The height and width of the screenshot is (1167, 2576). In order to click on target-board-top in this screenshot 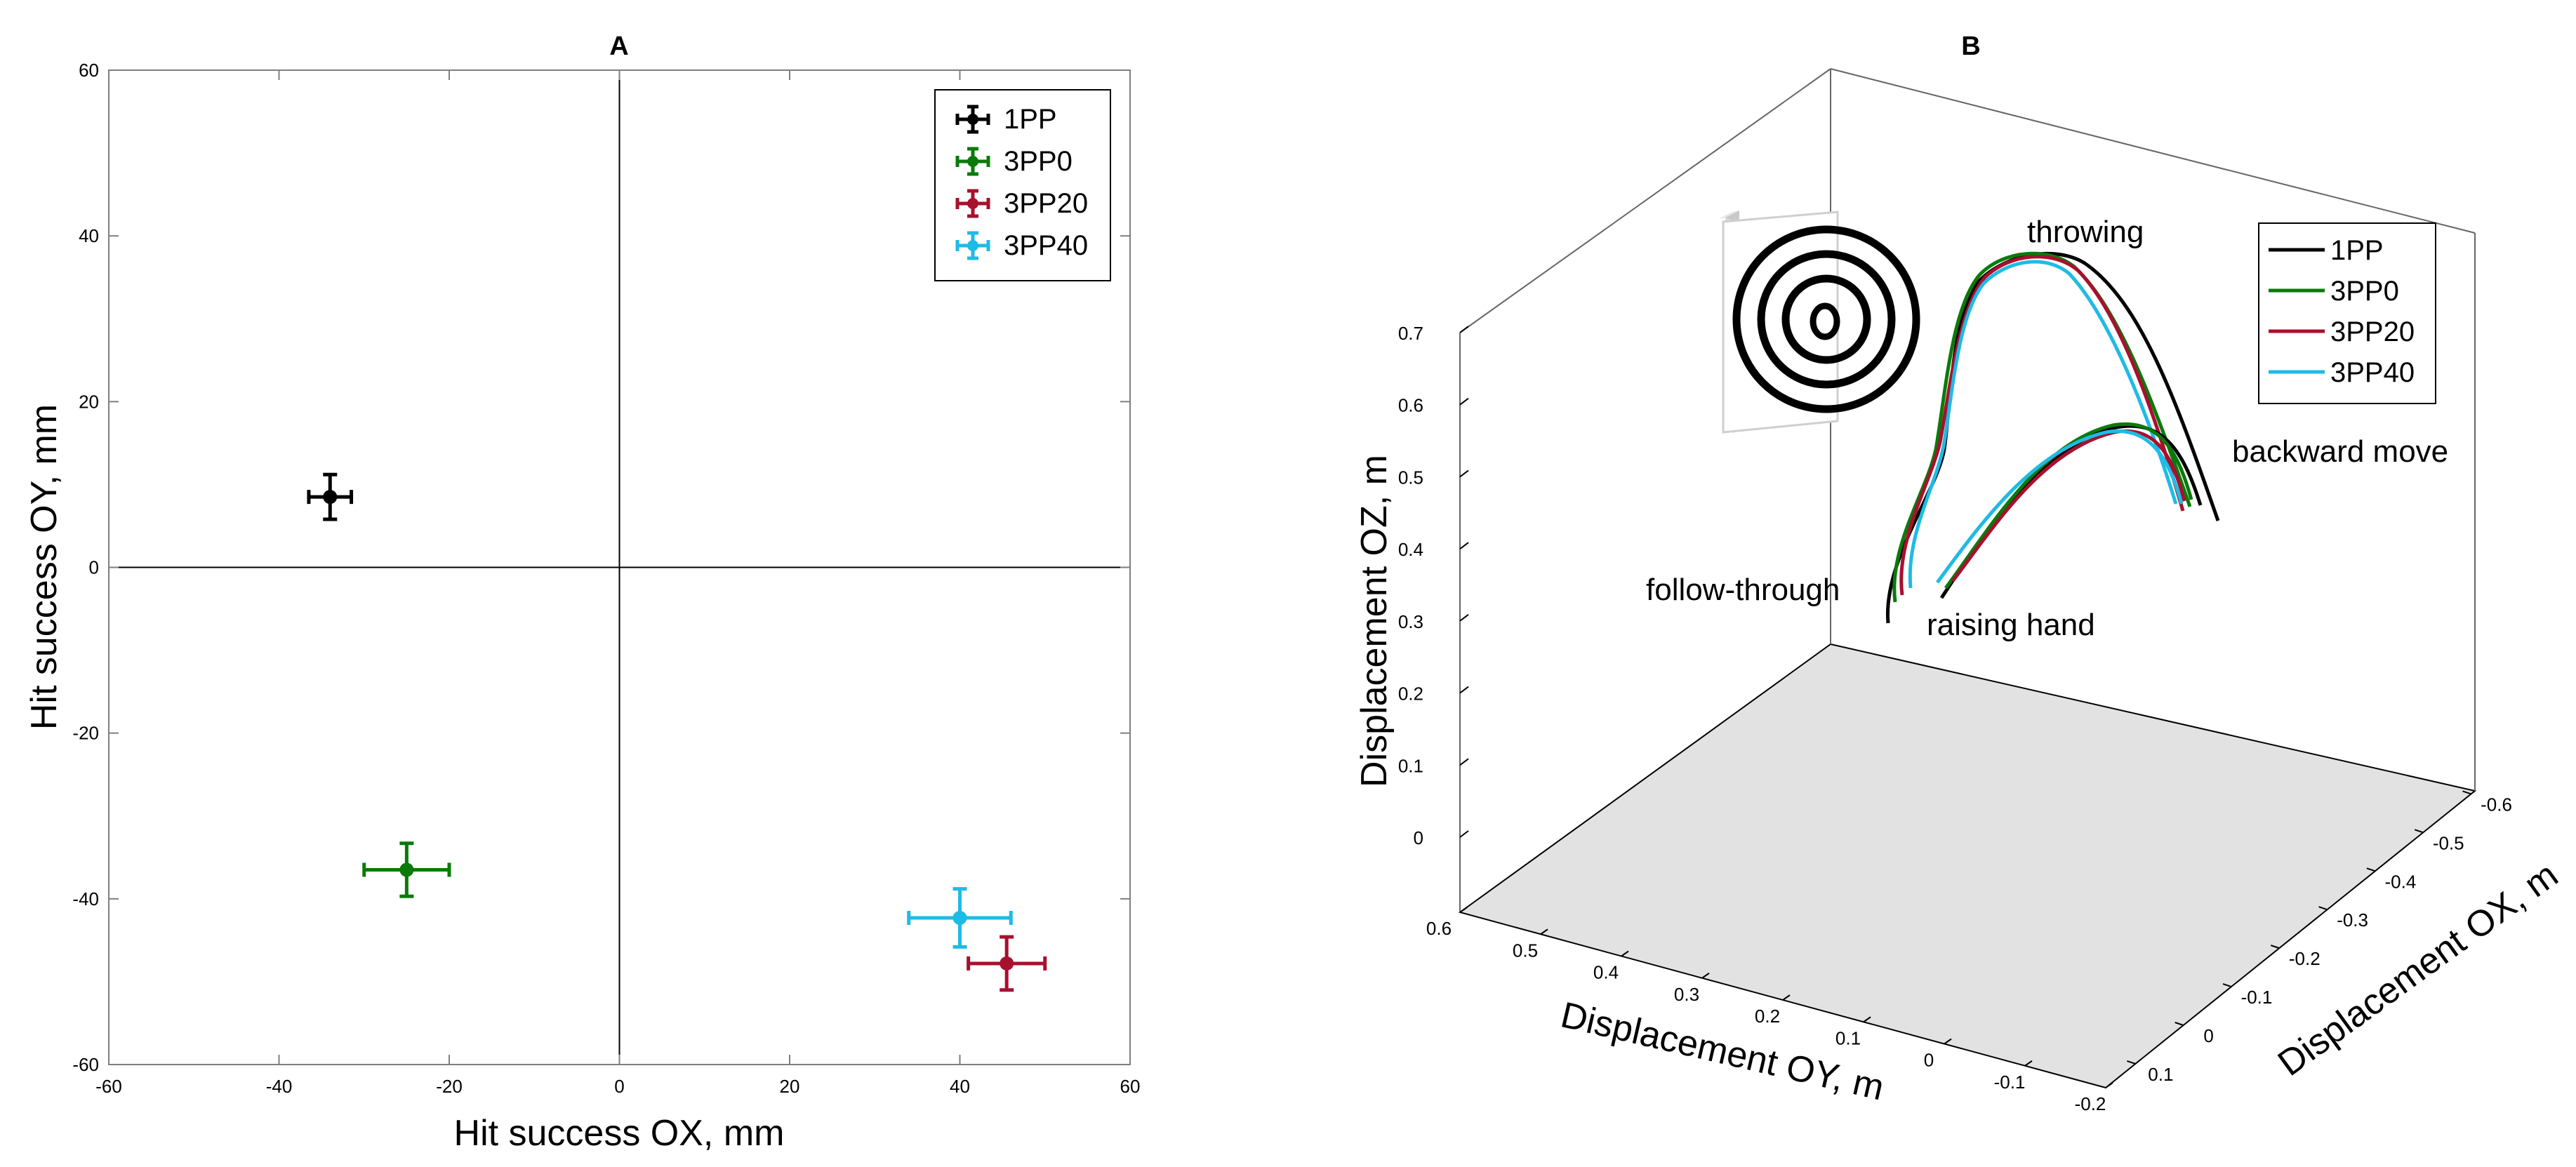, I will do `click(1729, 215)`.